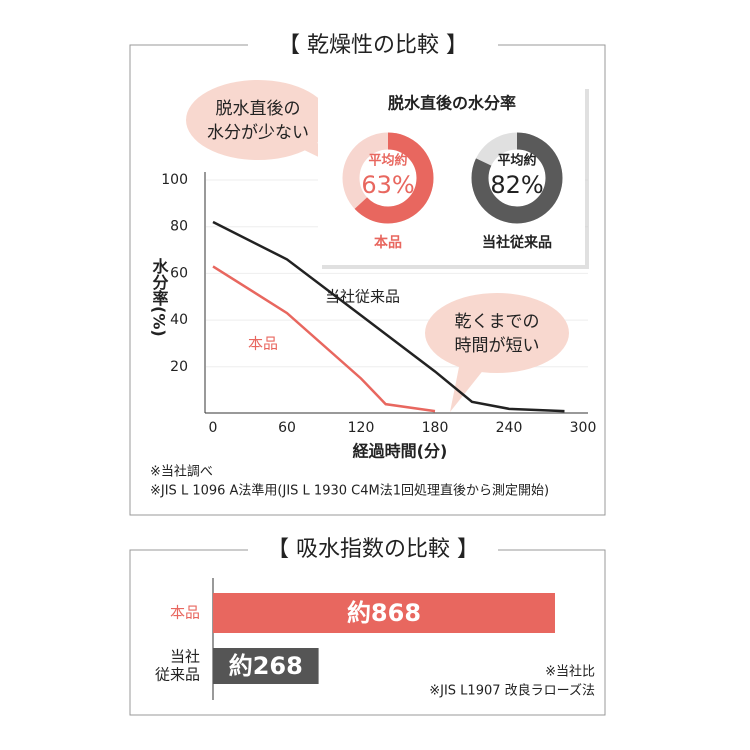 This screenshot has width=750, height=750. I want to click on note: ※JIS L1907 改良ラローズ法, so click(512, 691).